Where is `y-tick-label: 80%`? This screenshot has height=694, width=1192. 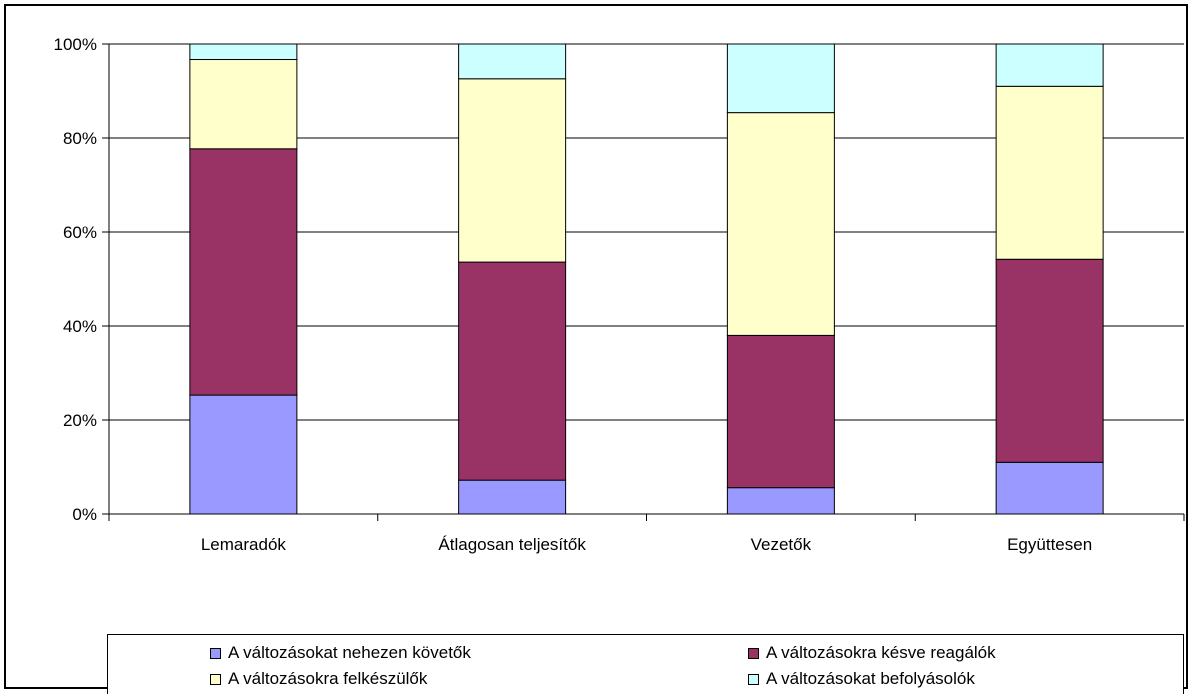 y-tick-label: 80% is located at coordinates (80, 138).